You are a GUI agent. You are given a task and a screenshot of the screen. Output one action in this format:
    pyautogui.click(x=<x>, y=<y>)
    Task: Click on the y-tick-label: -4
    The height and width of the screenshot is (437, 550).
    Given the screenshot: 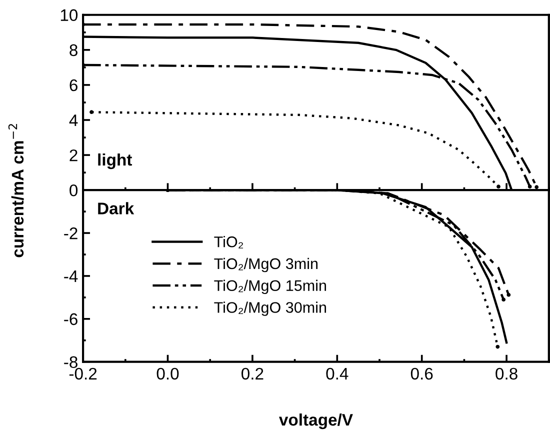 What is the action you would take?
    pyautogui.click(x=71, y=276)
    